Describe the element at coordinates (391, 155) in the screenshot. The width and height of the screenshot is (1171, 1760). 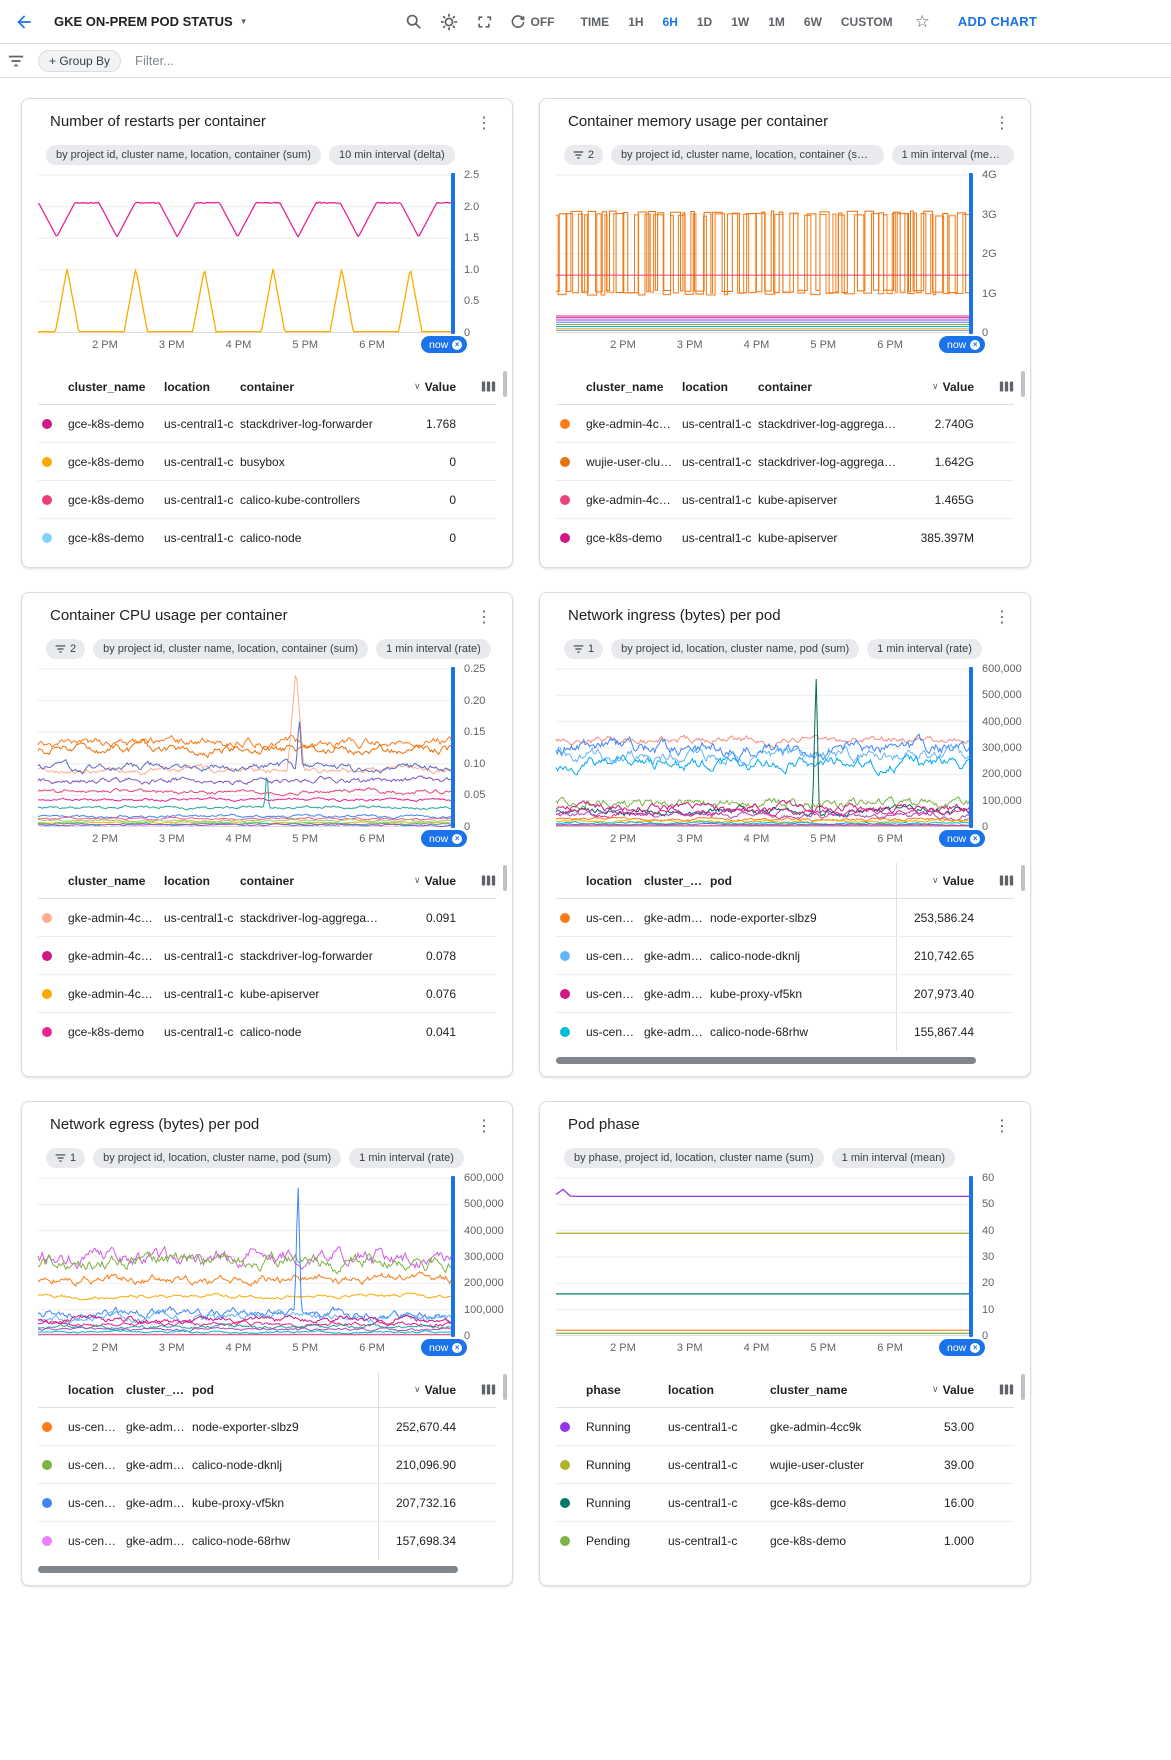
I see `chip: 10 min interval (delta)` at that location.